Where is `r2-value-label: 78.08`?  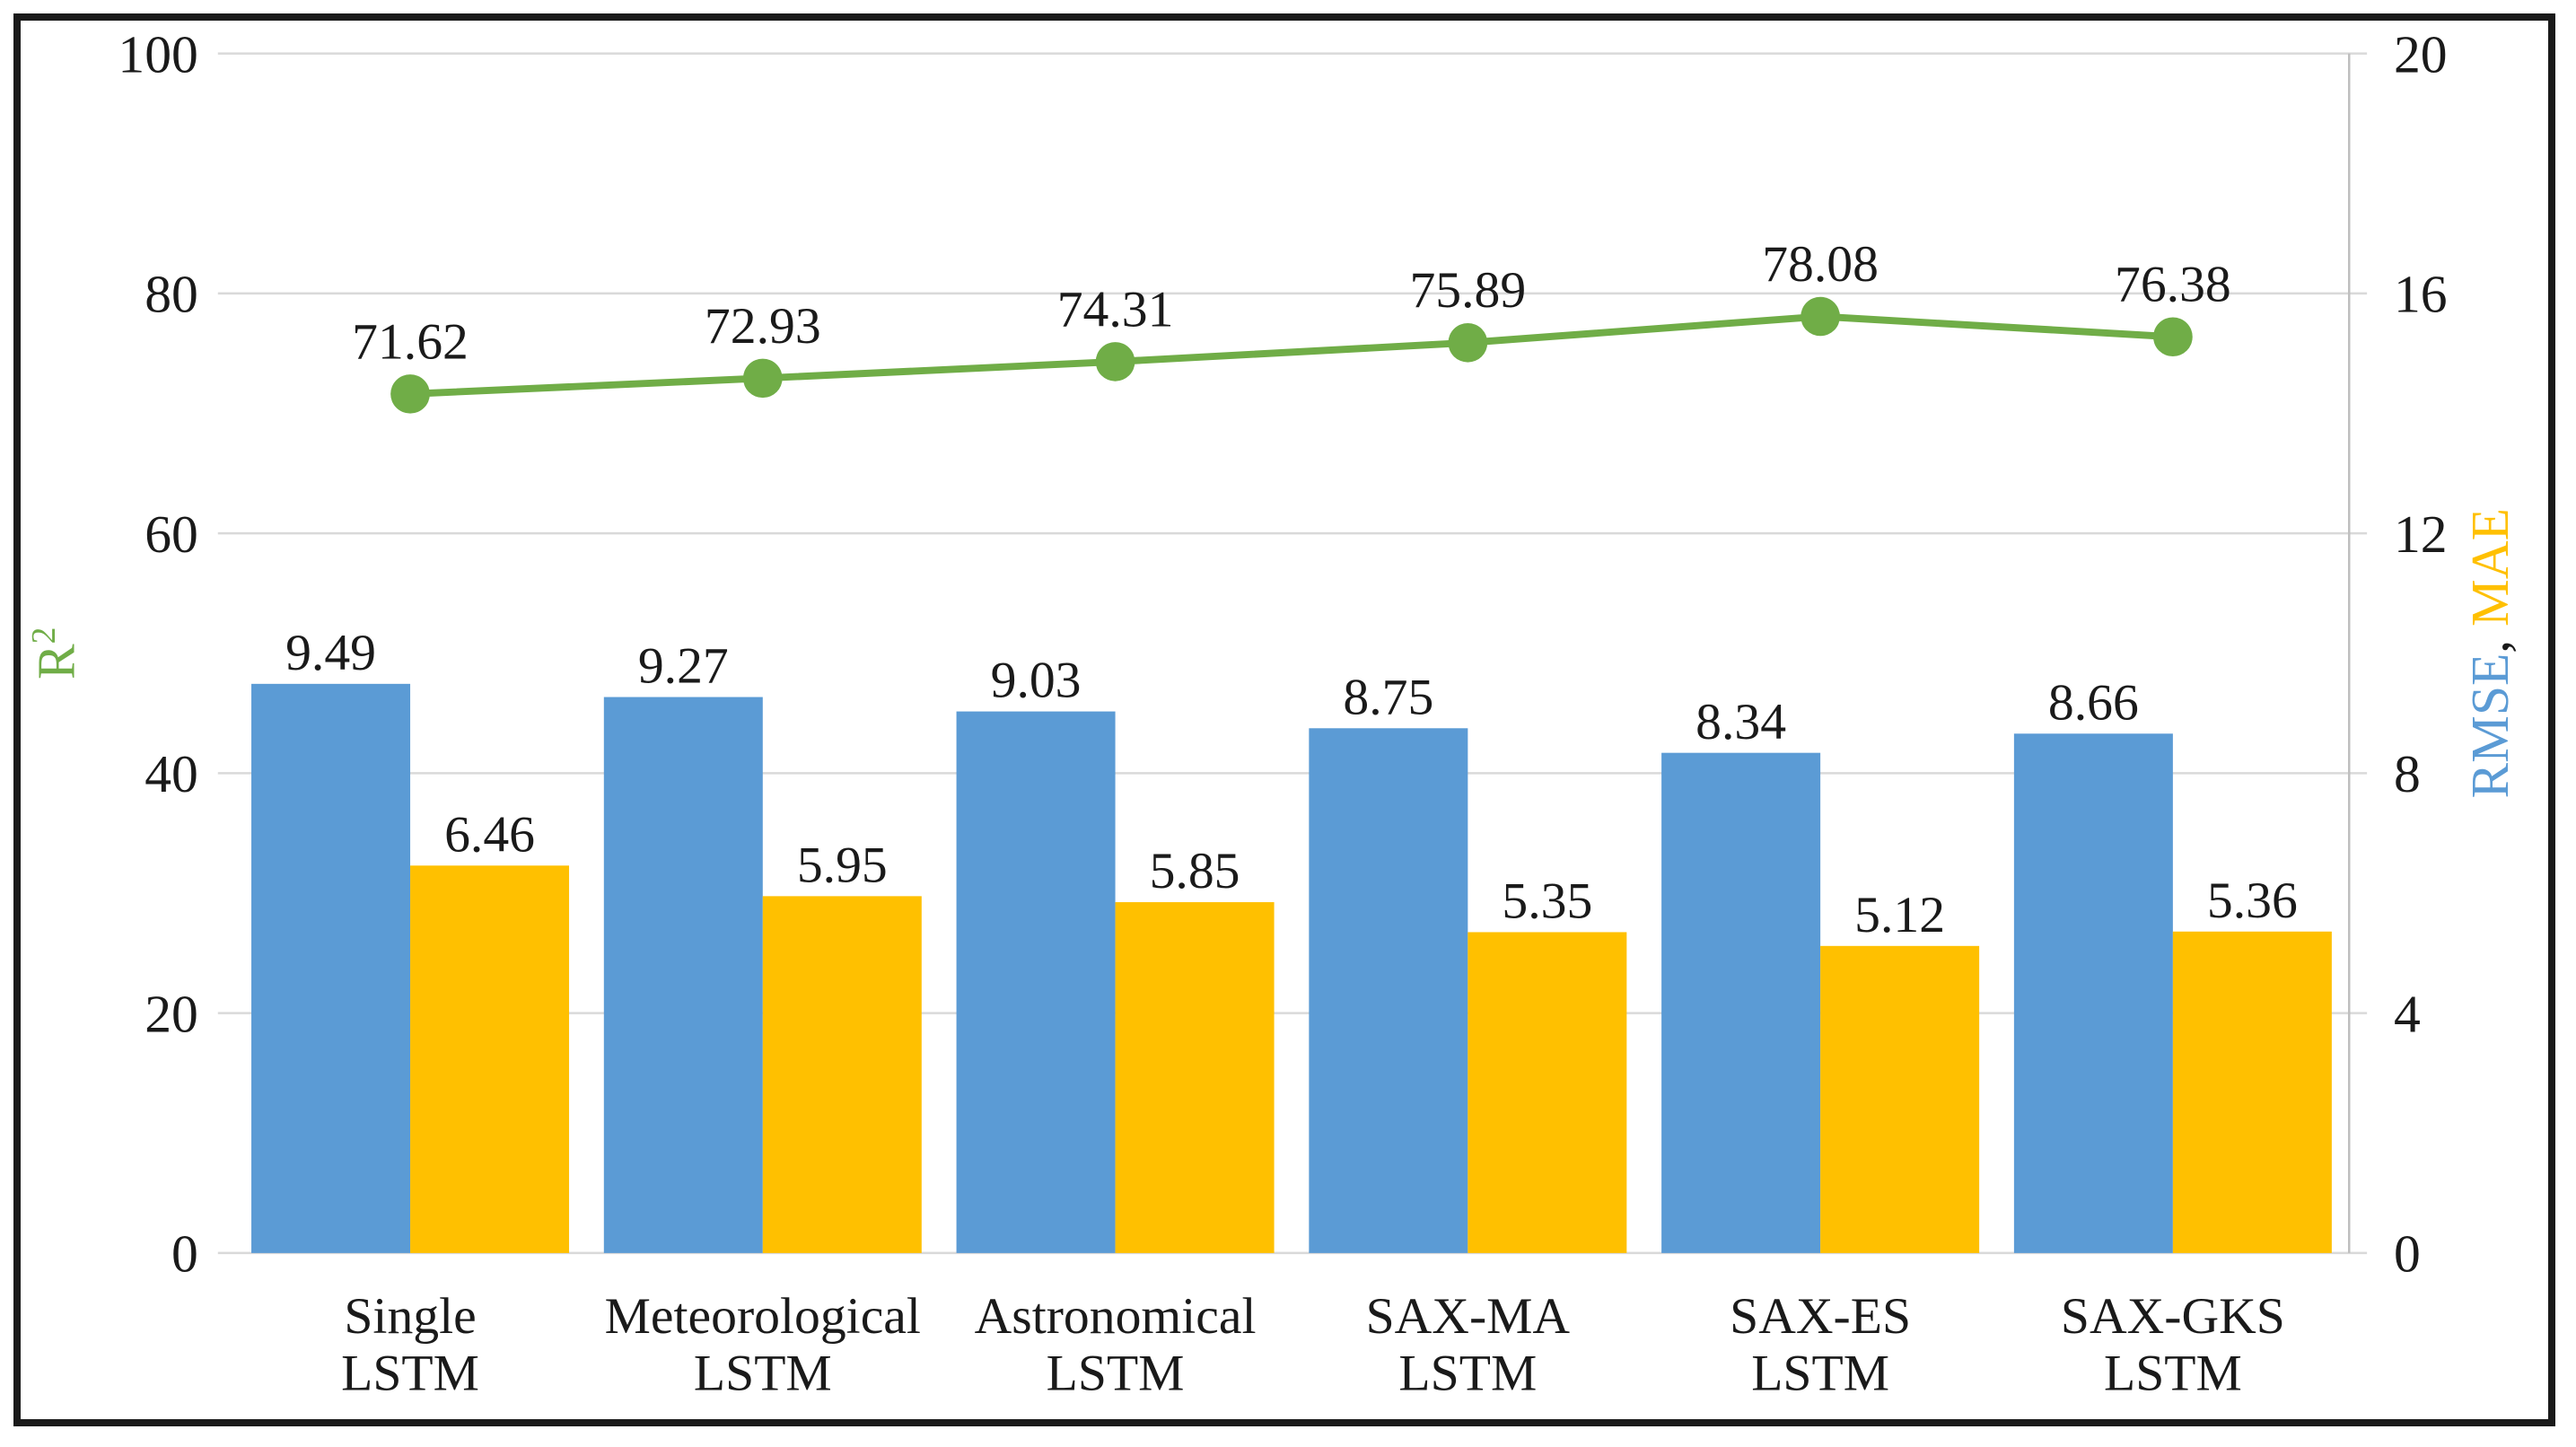 r2-value-label: 78.08 is located at coordinates (1820, 264).